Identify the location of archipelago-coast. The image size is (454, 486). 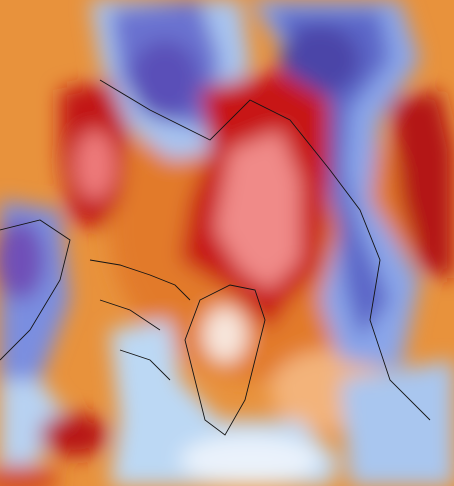
(140, 320).